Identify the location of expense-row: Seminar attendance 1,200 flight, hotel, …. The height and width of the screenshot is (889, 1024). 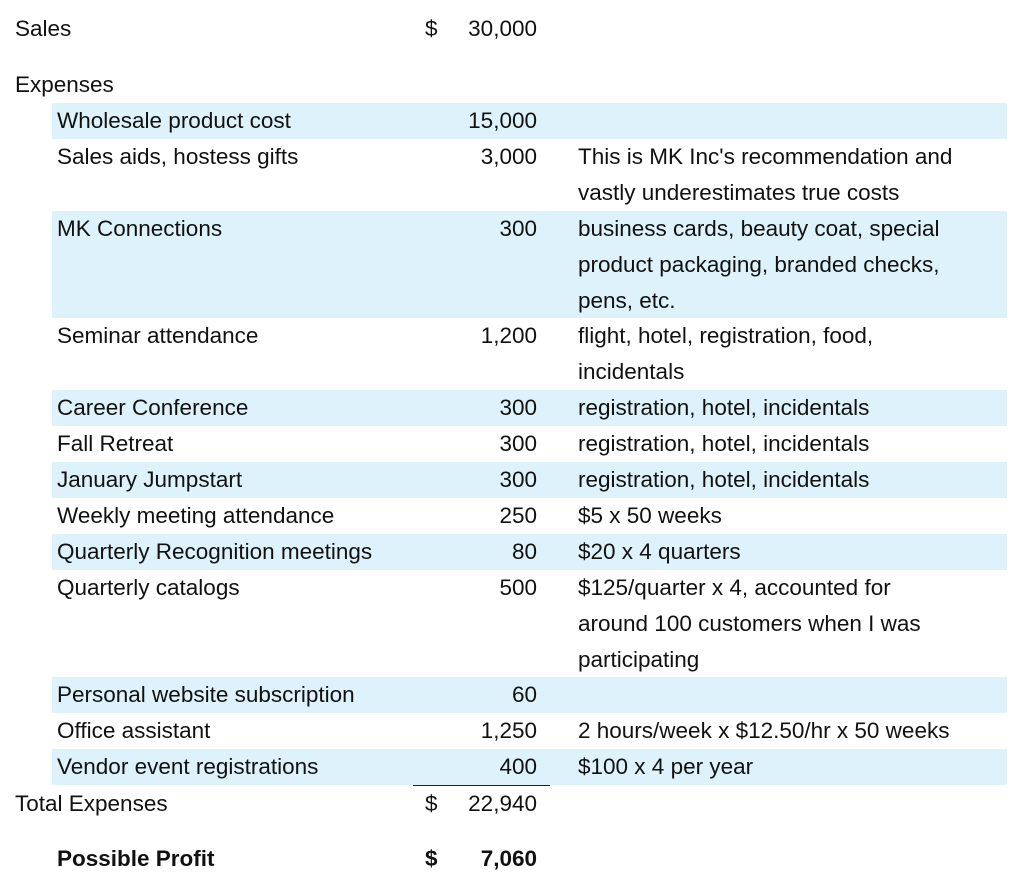
(512, 354).